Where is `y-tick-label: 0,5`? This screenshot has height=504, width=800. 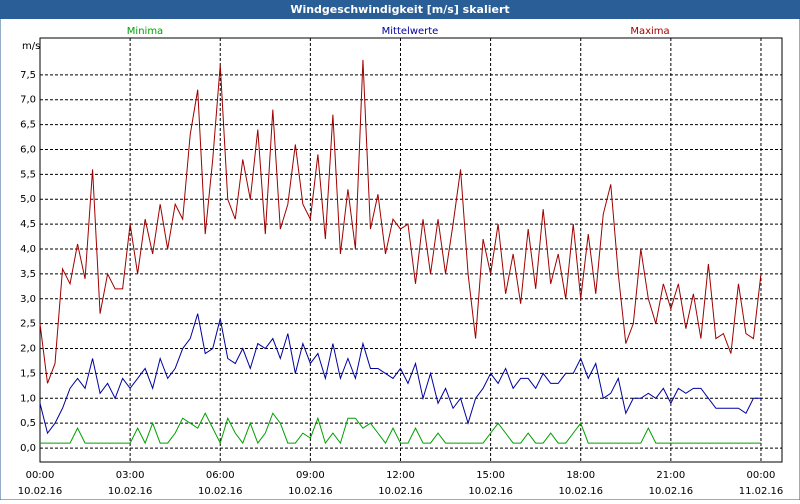
y-tick-label: 0,5 is located at coordinates (28, 423).